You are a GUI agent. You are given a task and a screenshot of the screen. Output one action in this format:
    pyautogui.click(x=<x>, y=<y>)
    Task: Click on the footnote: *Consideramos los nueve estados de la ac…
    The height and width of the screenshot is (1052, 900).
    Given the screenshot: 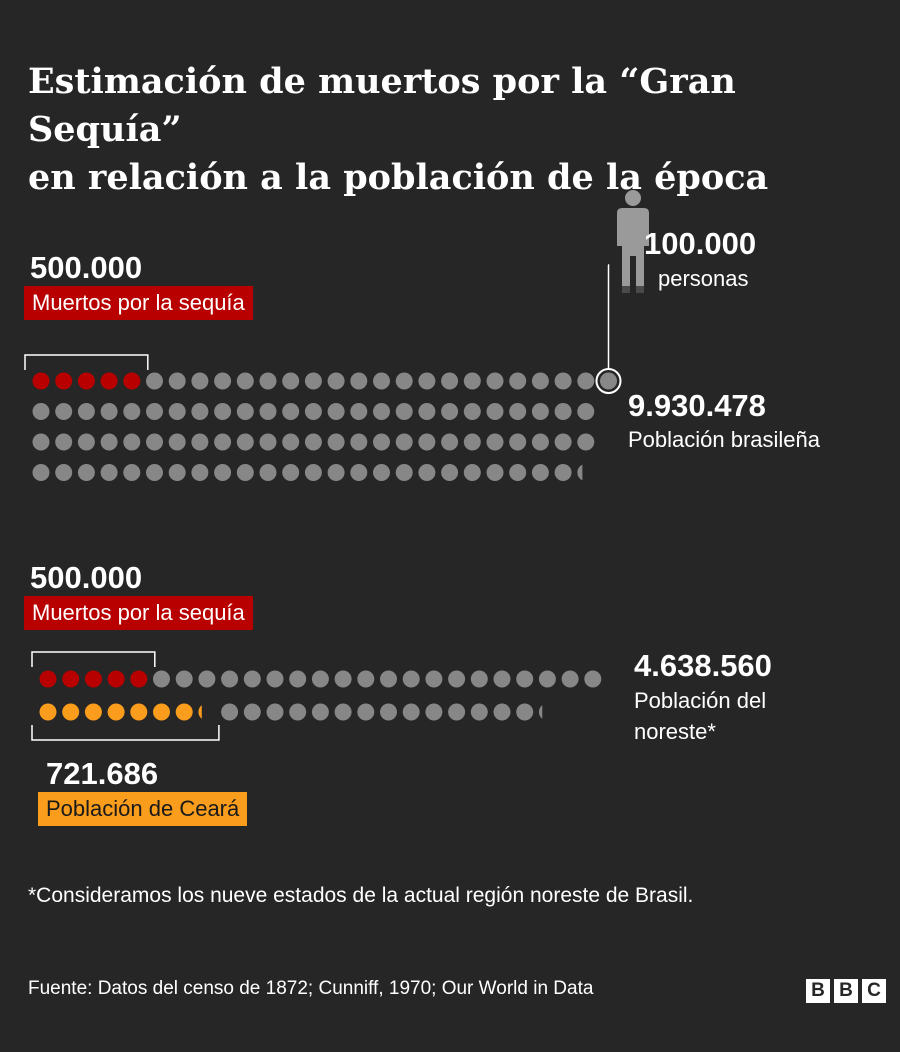 What is the action you would take?
    pyautogui.click(x=361, y=895)
    